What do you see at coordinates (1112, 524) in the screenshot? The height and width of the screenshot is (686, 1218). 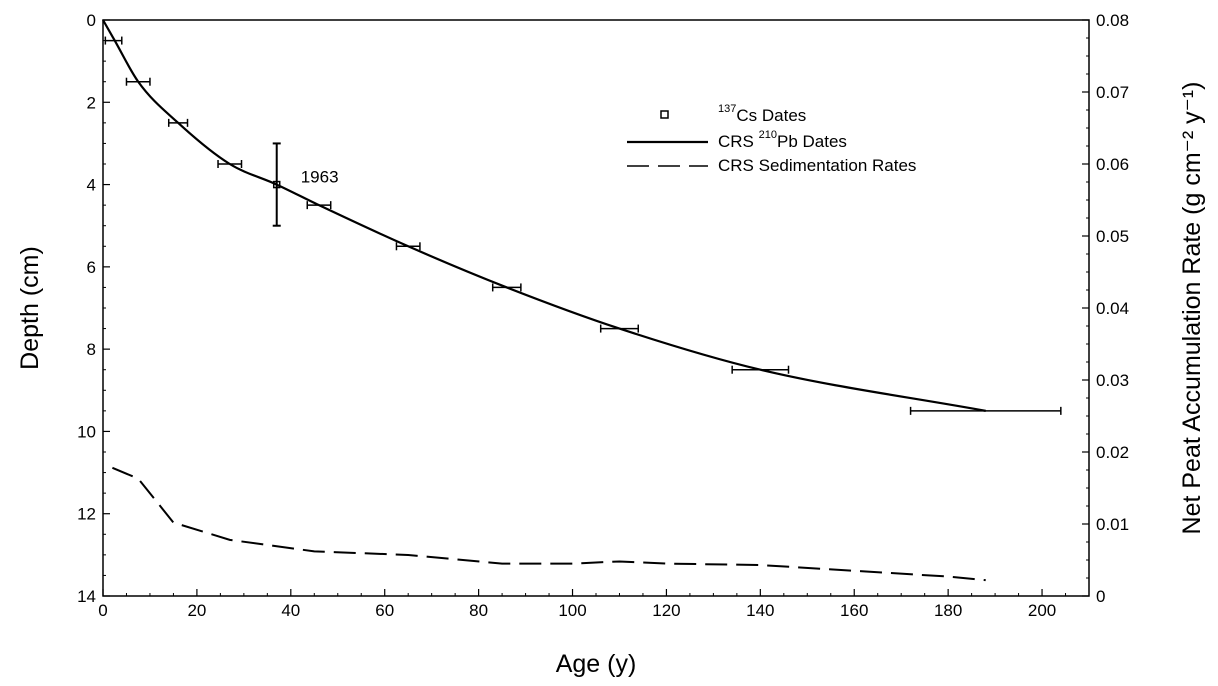 I see `y2-tick-label: 0.01` at bounding box center [1112, 524].